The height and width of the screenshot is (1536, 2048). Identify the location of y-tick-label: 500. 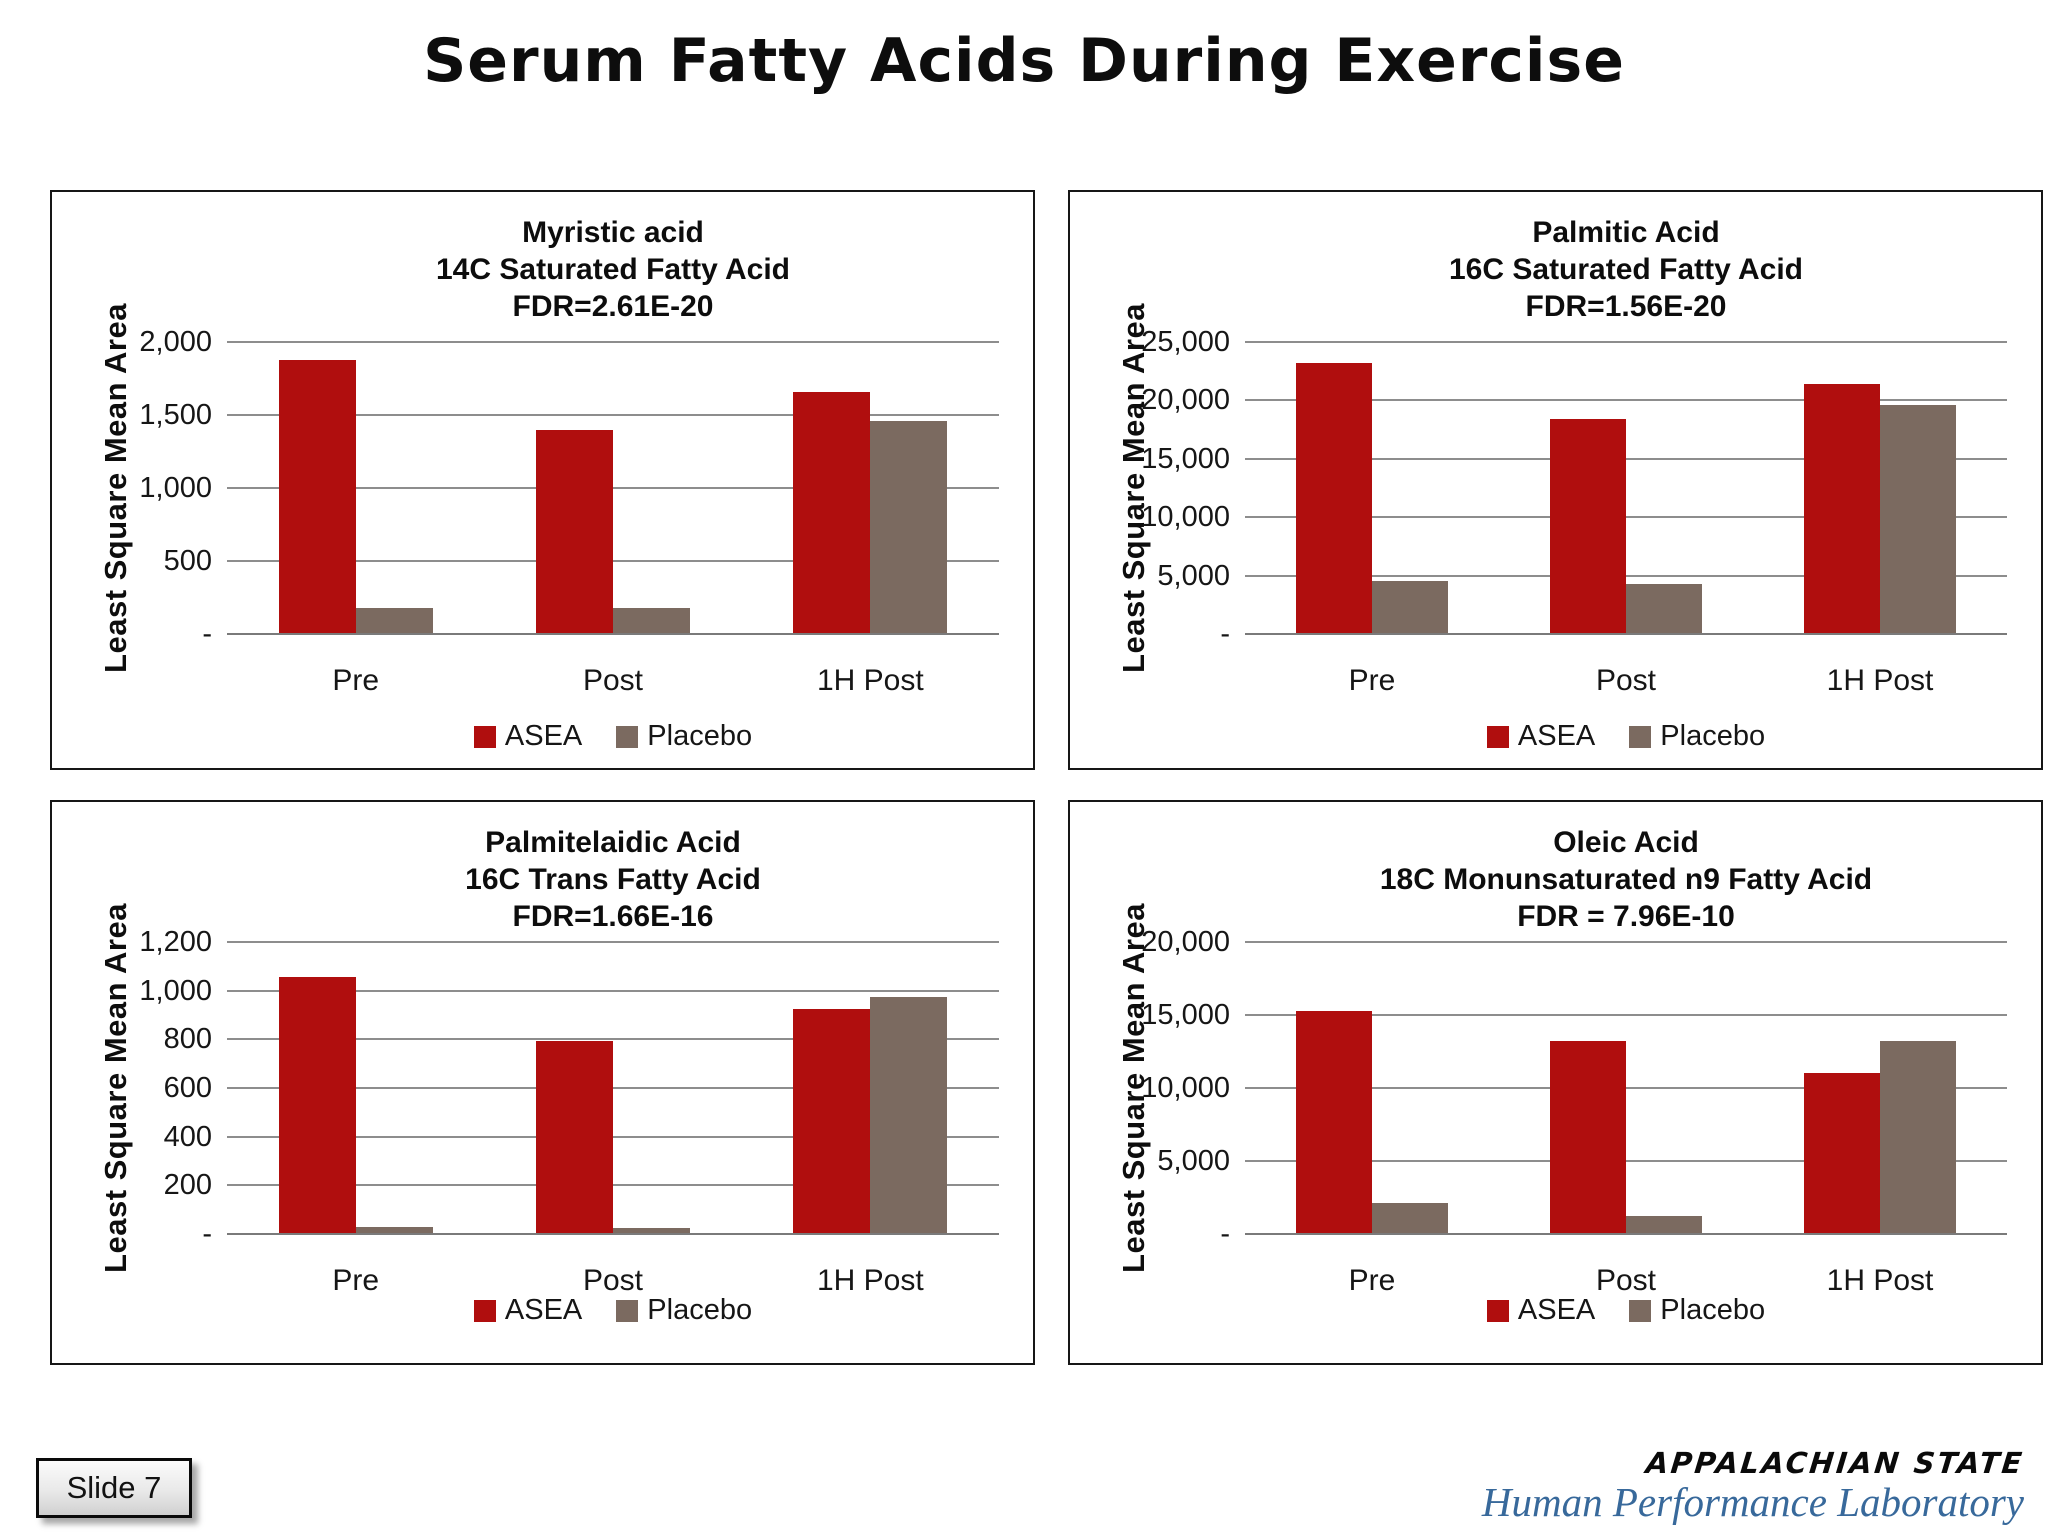
(187, 561).